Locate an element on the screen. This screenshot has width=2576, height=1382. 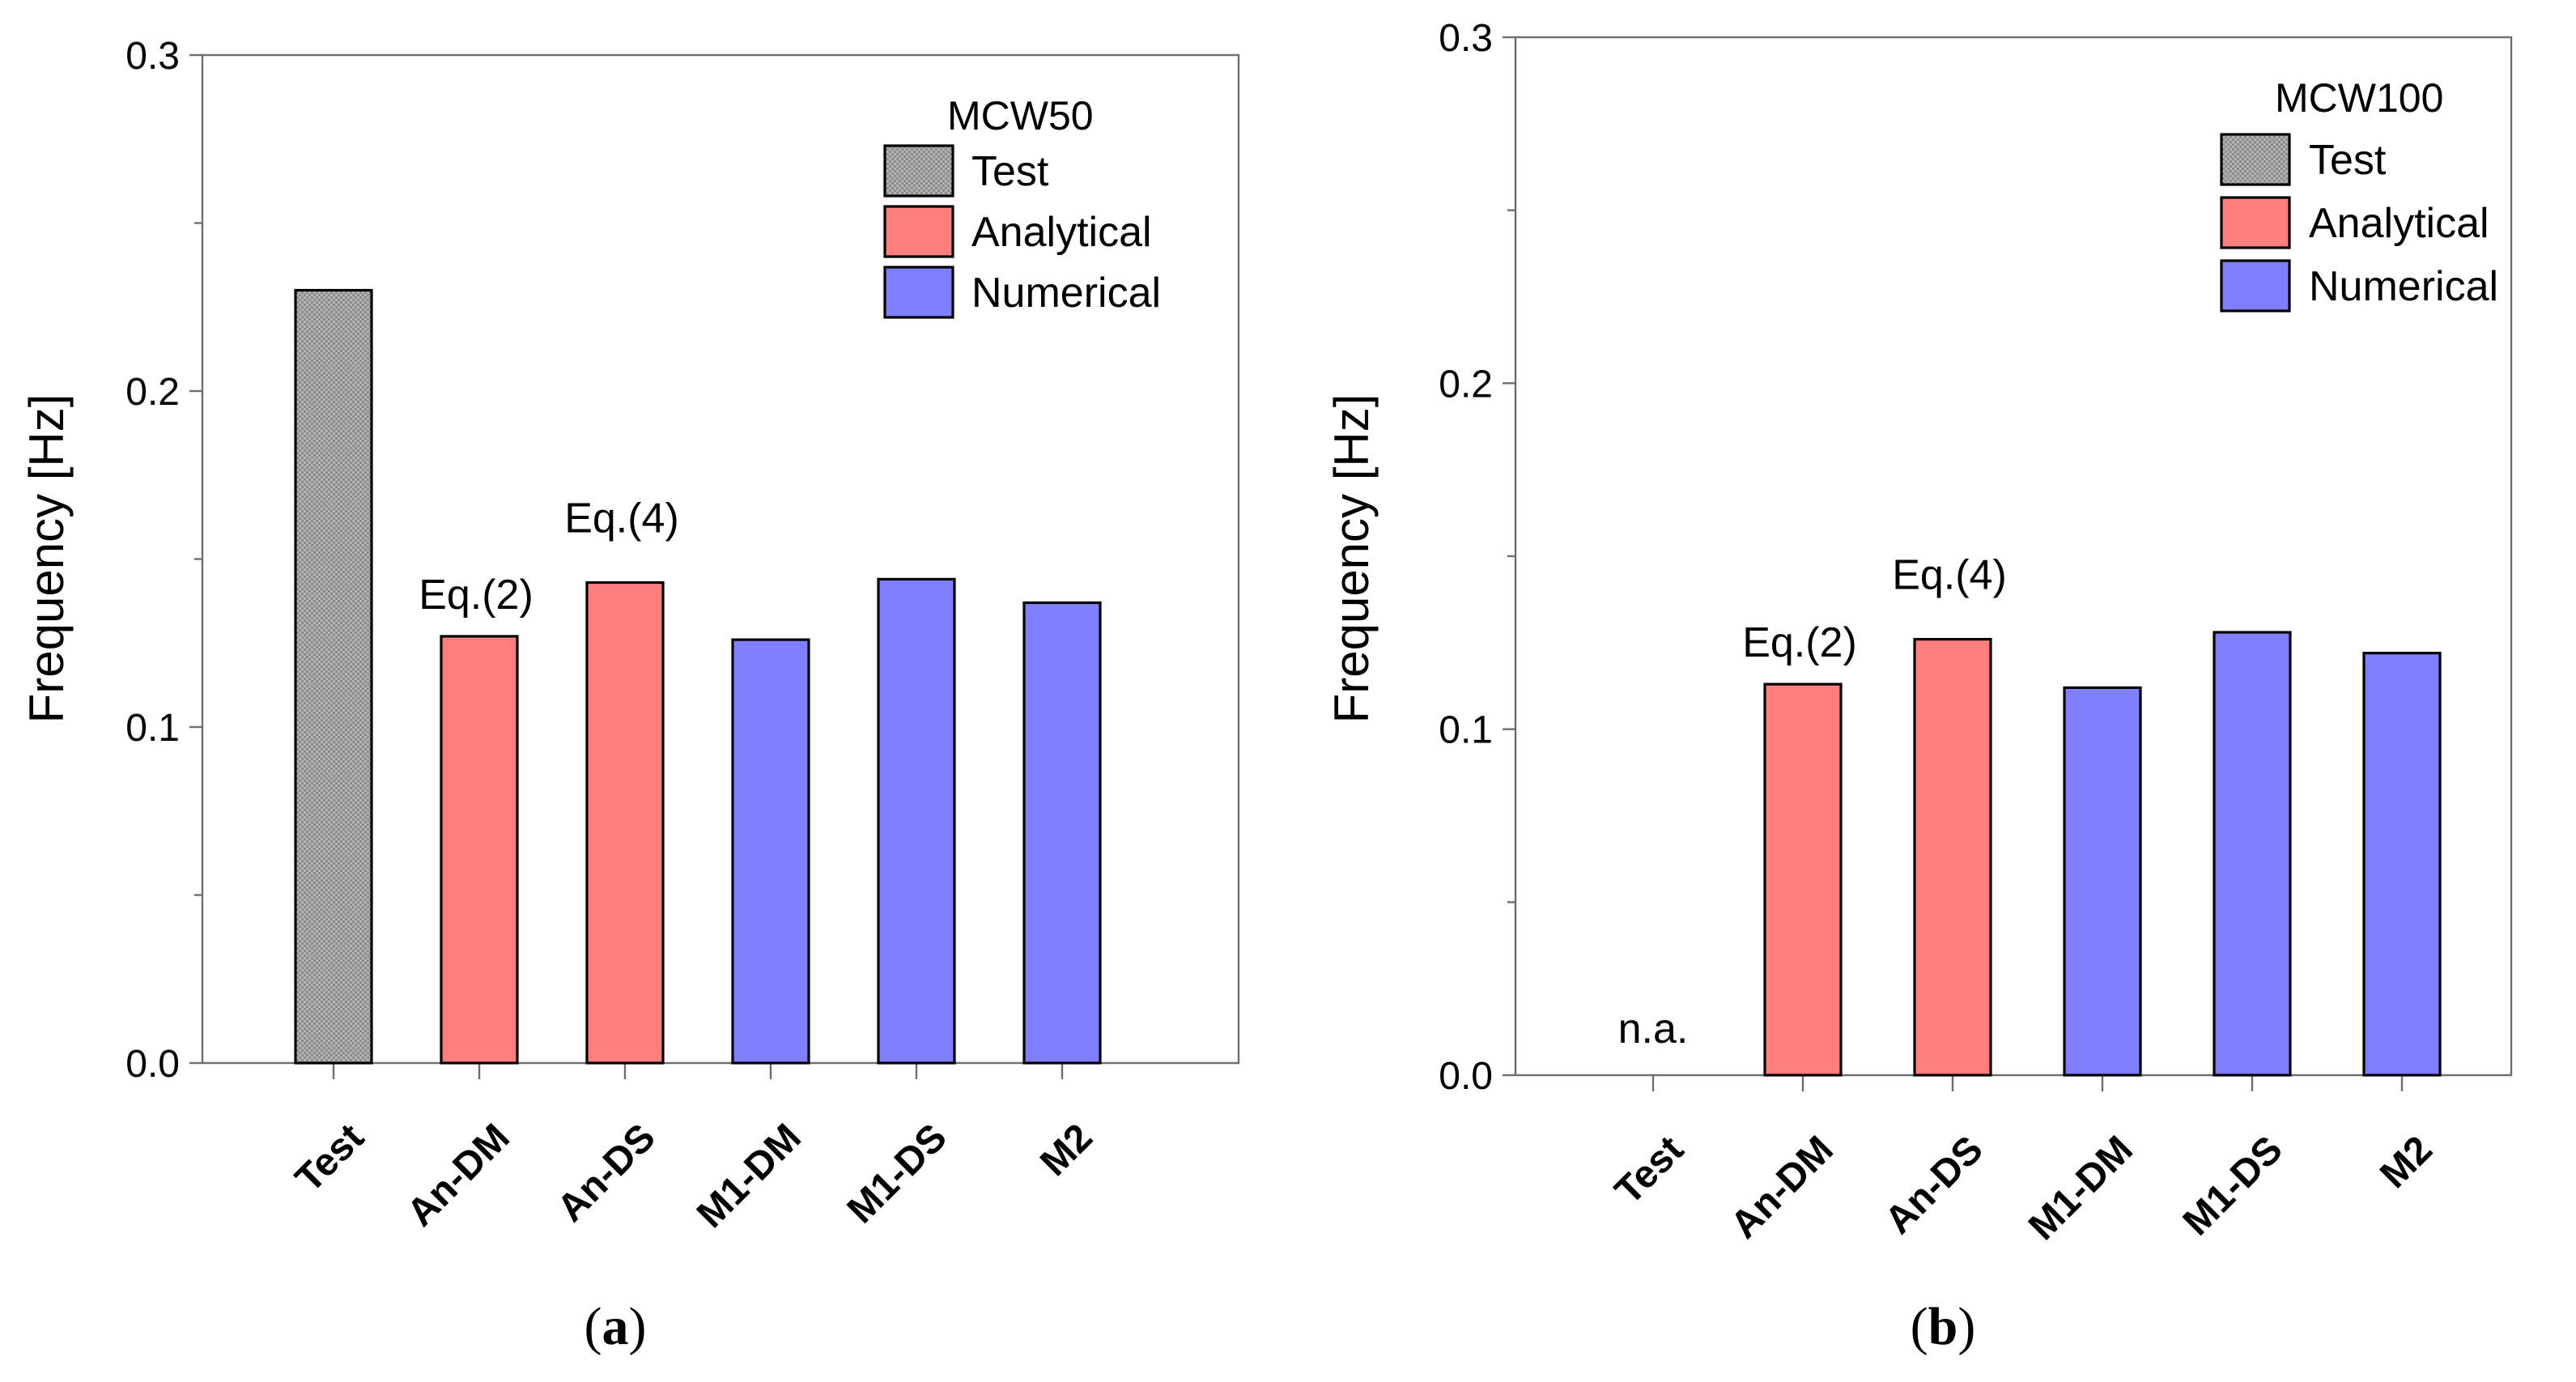
panel-a-category-label: M1-DS is located at coordinates (897, 1174).